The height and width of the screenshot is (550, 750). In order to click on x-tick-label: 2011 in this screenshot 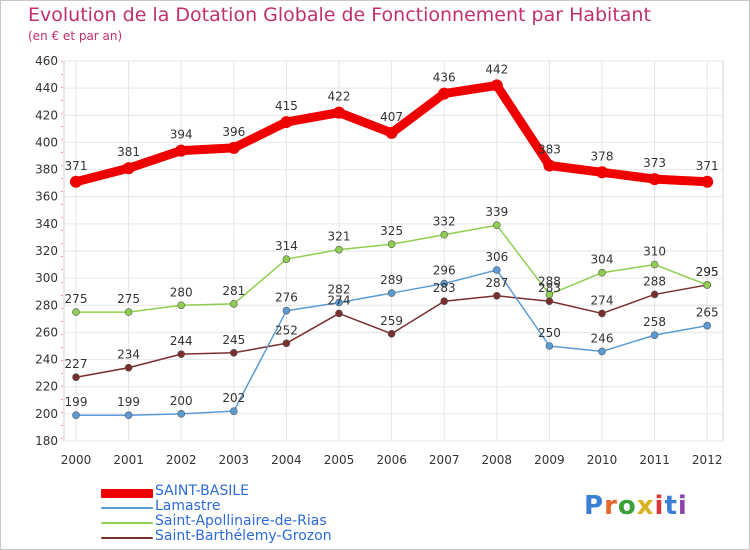, I will do `click(654, 460)`.